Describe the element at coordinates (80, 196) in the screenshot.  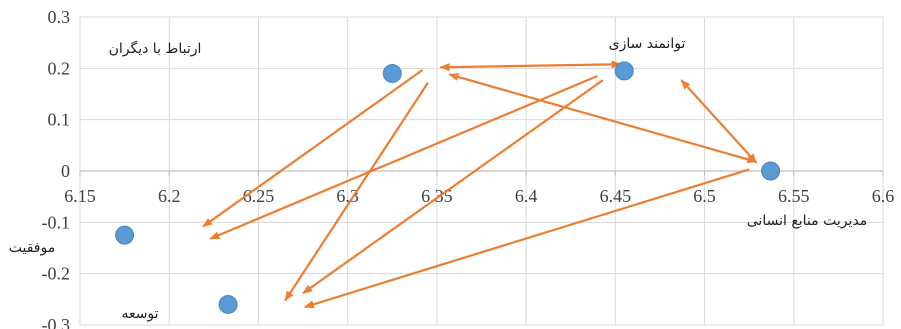
I see `x-tick-label: 6.15` at that location.